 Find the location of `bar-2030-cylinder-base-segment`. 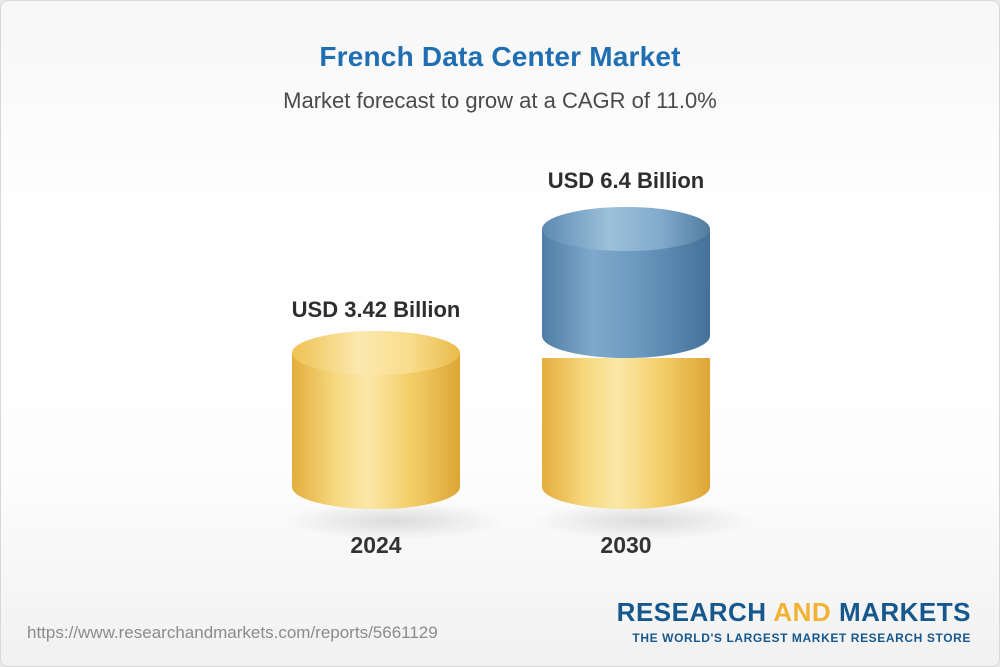

bar-2030-cylinder-base-segment is located at coordinates (626, 433).